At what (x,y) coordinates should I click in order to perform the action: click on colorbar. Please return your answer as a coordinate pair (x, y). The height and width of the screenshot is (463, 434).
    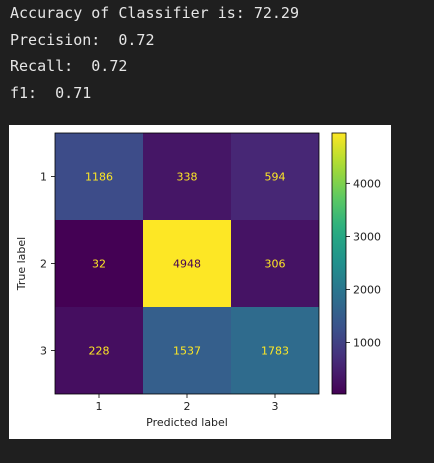
    Looking at the image, I should click on (339, 263).